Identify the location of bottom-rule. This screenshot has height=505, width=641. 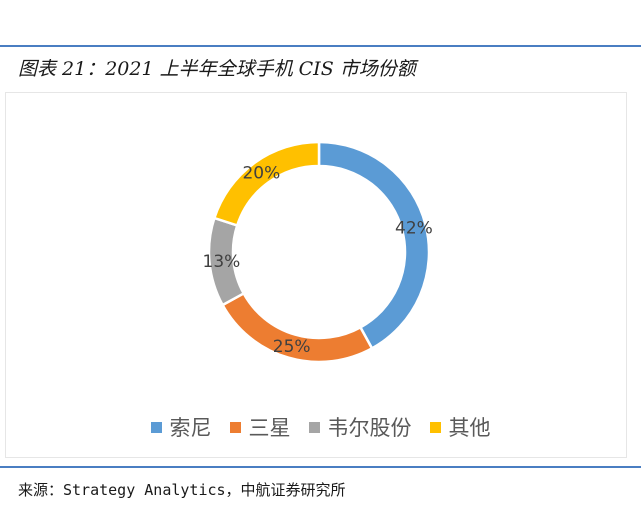
(320, 467).